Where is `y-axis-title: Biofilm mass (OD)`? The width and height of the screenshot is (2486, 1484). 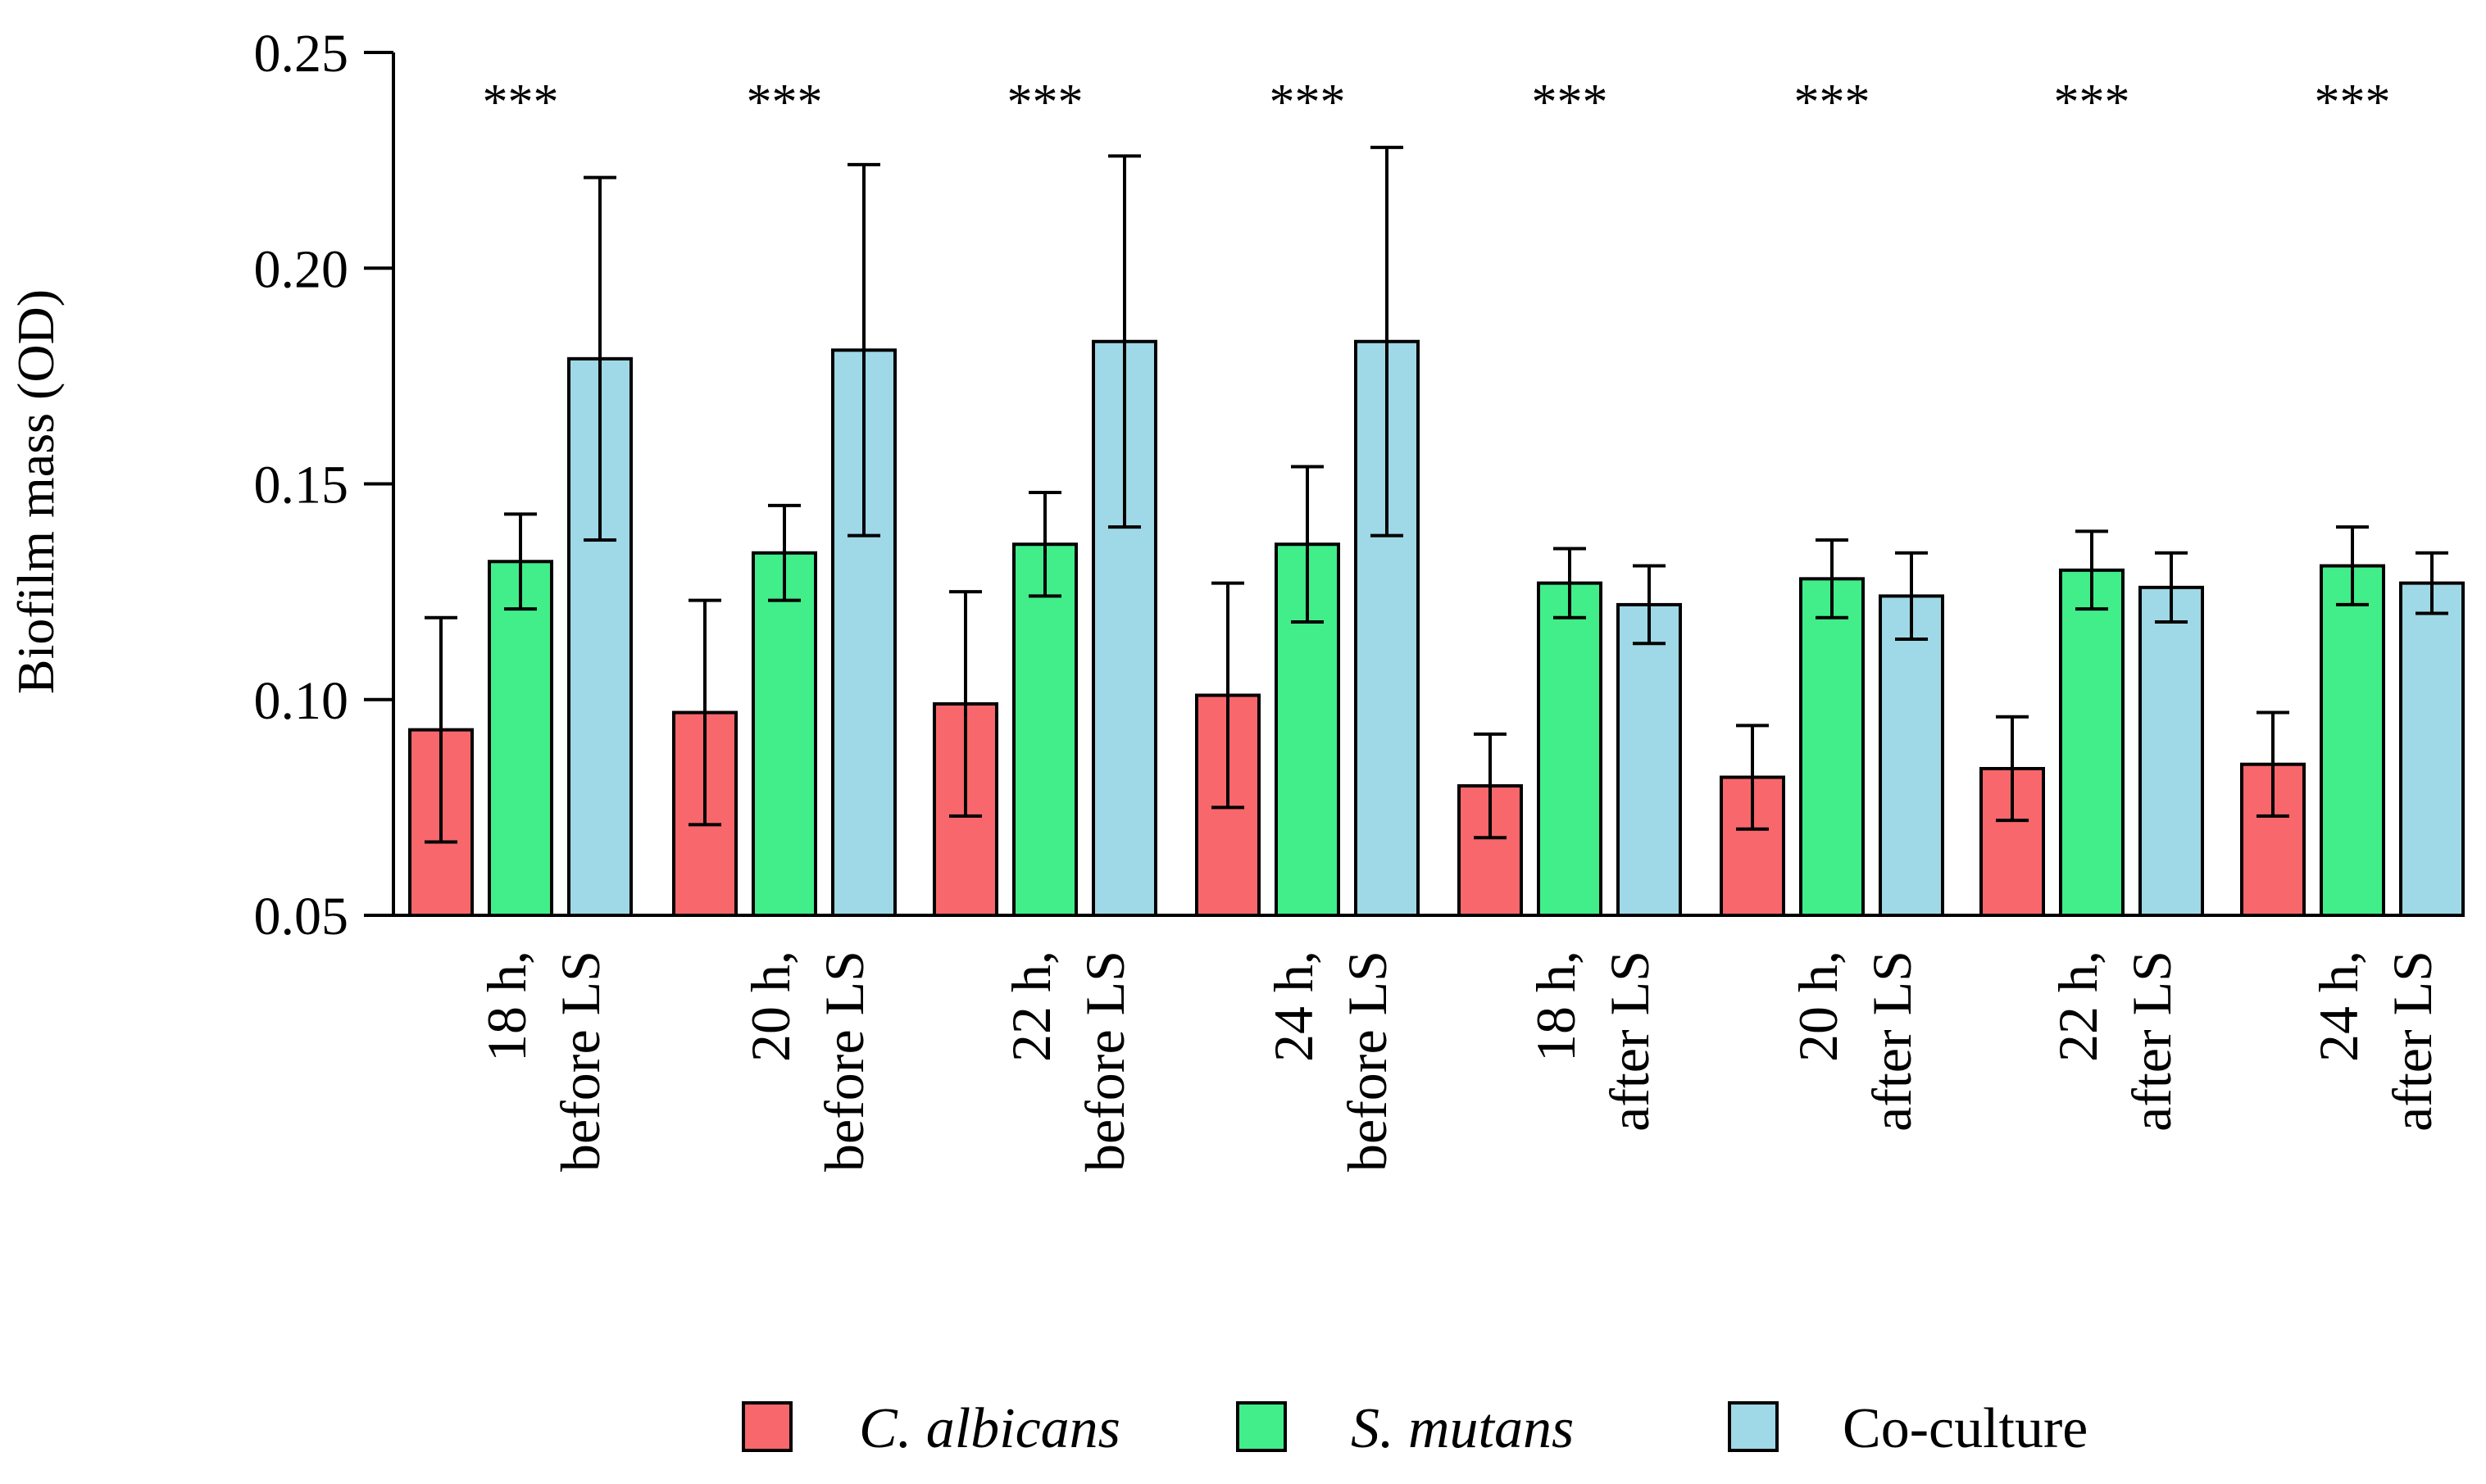
y-axis-title: Biofilm mass (OD) is located at coordinates (36, 491).